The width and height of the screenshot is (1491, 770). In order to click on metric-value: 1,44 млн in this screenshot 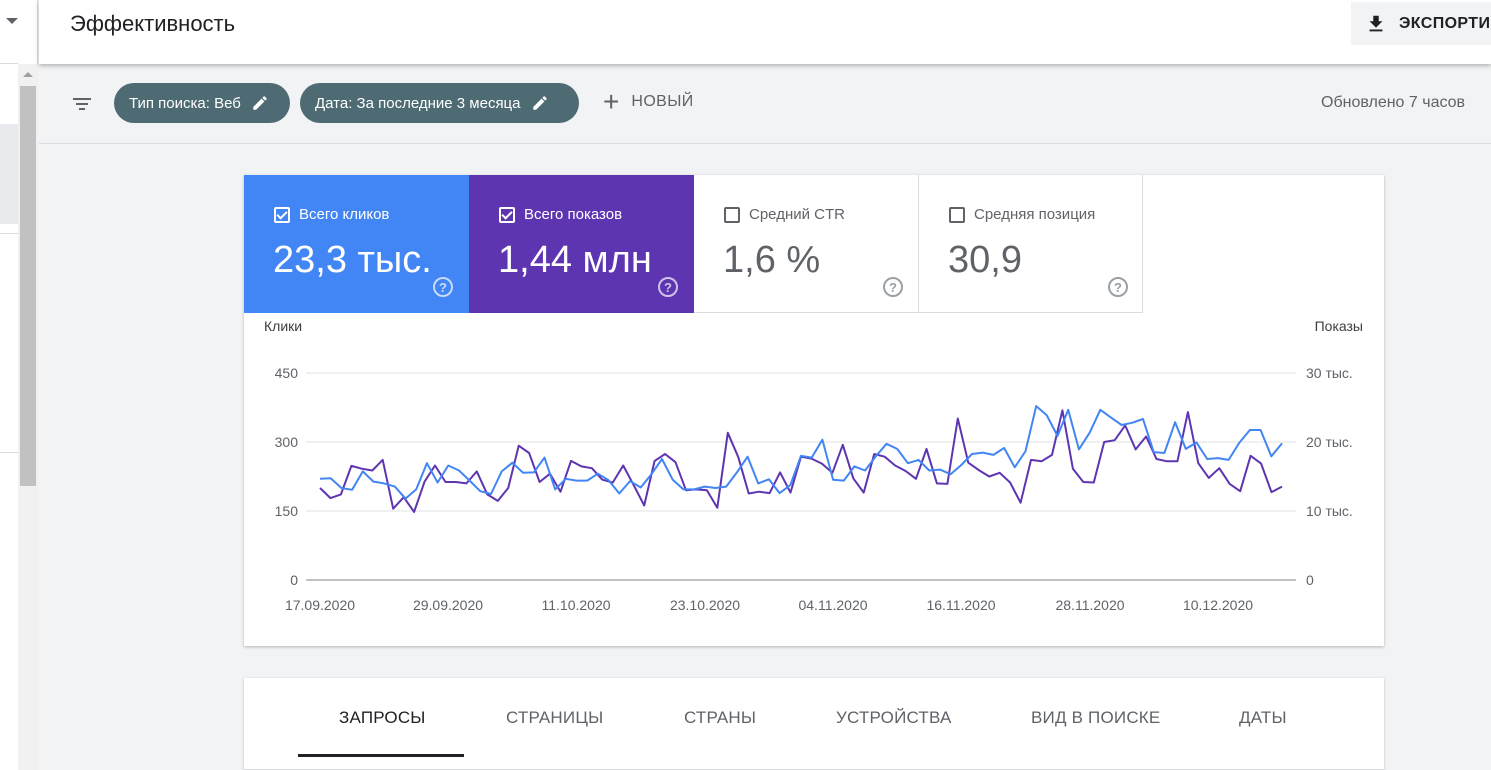, I will do `click(575, 260)`.